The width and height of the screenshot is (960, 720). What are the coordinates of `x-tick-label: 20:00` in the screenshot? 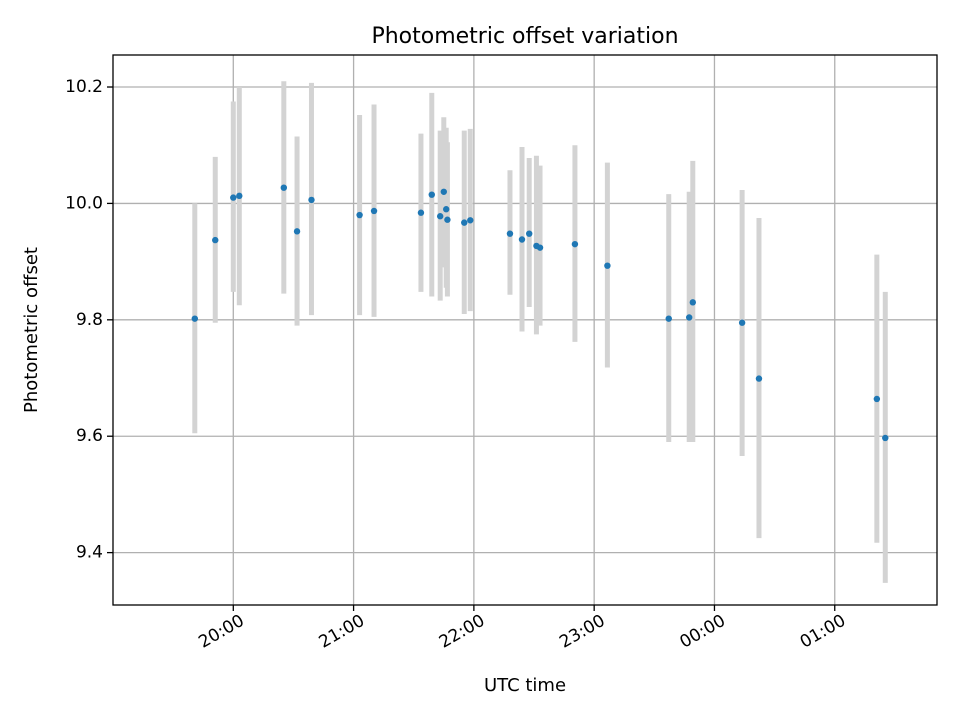 It's located at (221, 632).